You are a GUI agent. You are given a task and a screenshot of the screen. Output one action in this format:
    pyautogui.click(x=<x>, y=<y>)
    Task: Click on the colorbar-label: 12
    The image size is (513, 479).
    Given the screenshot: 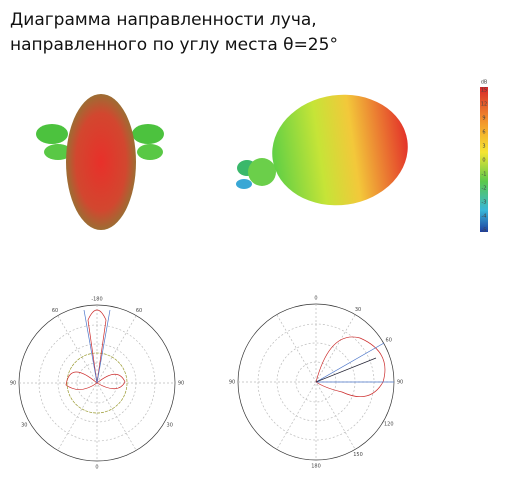 What is the action you would take?
    pyautogui.click(x=484, y=105)
    